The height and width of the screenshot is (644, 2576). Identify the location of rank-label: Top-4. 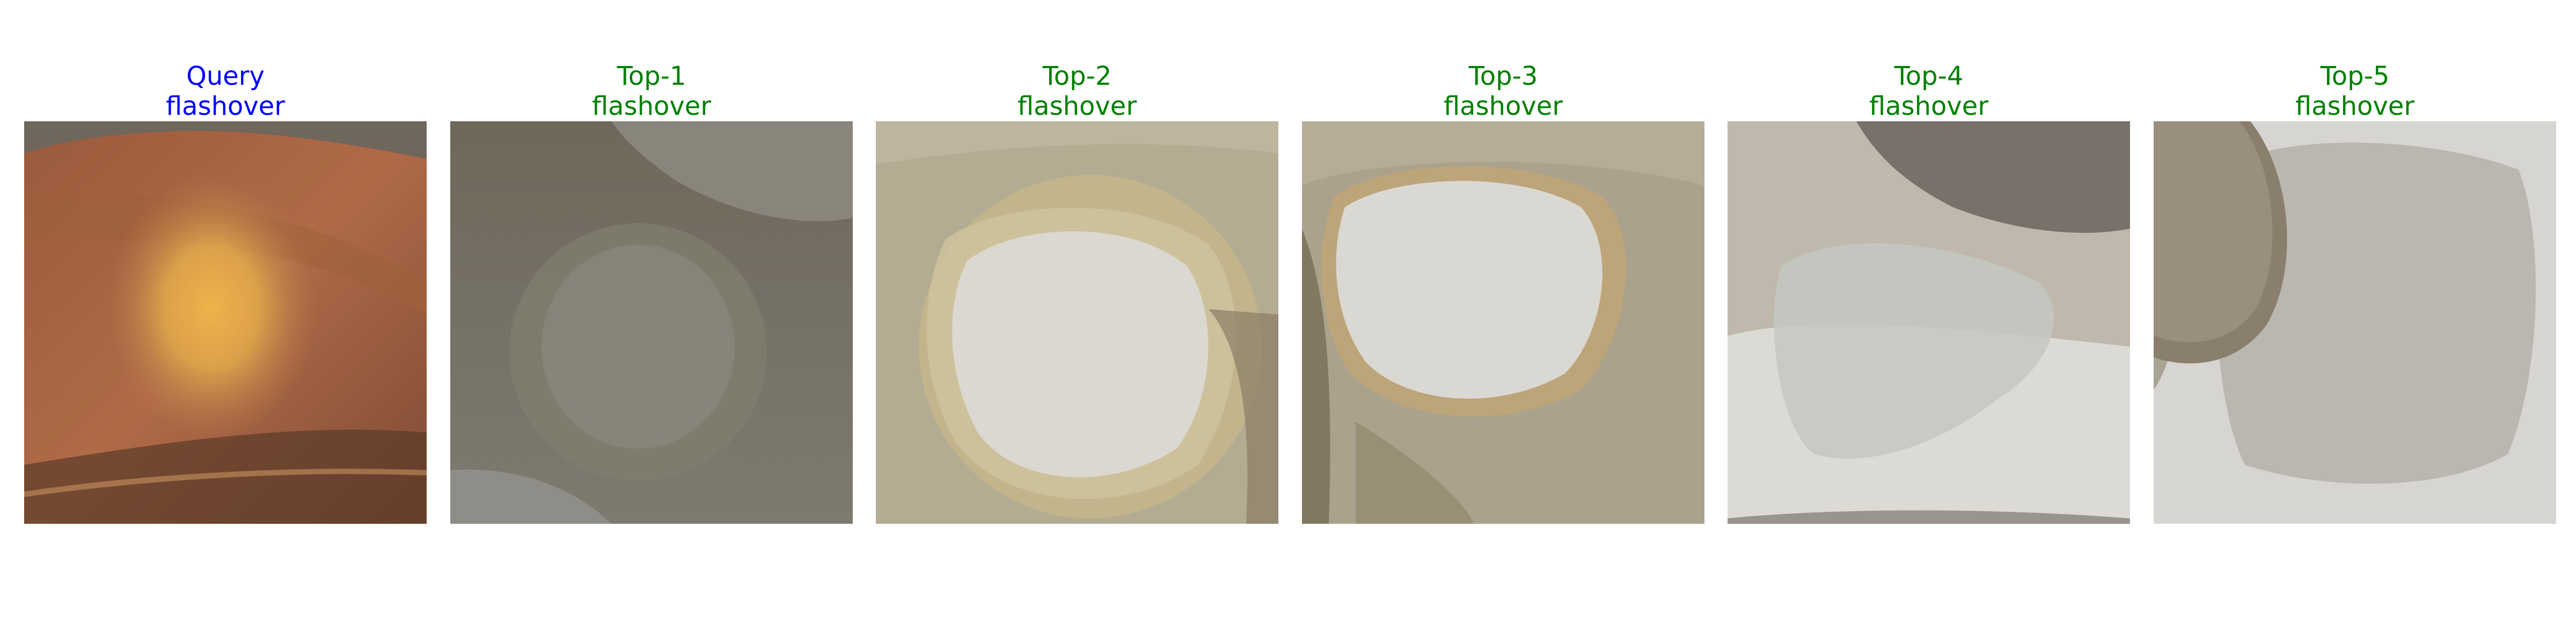
(1929, 76).